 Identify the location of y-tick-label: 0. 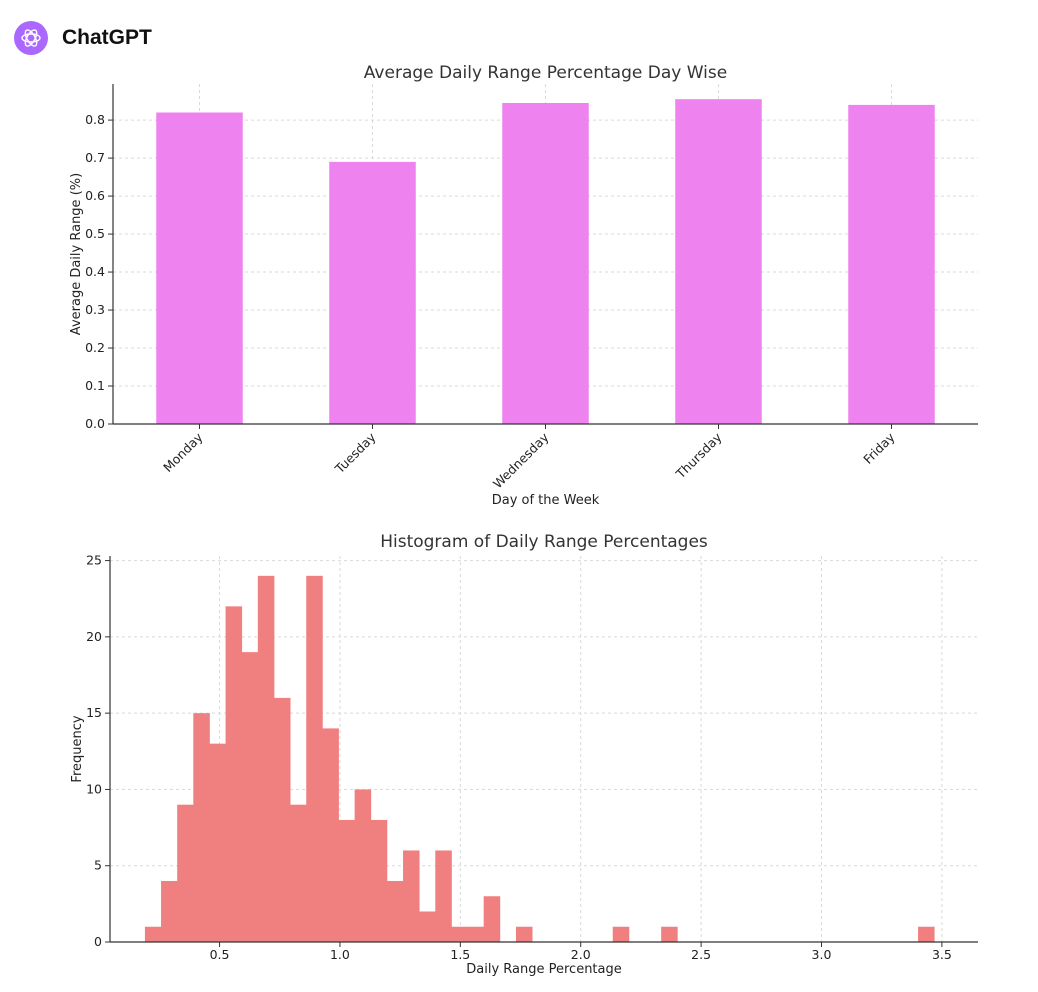
(98, 941).